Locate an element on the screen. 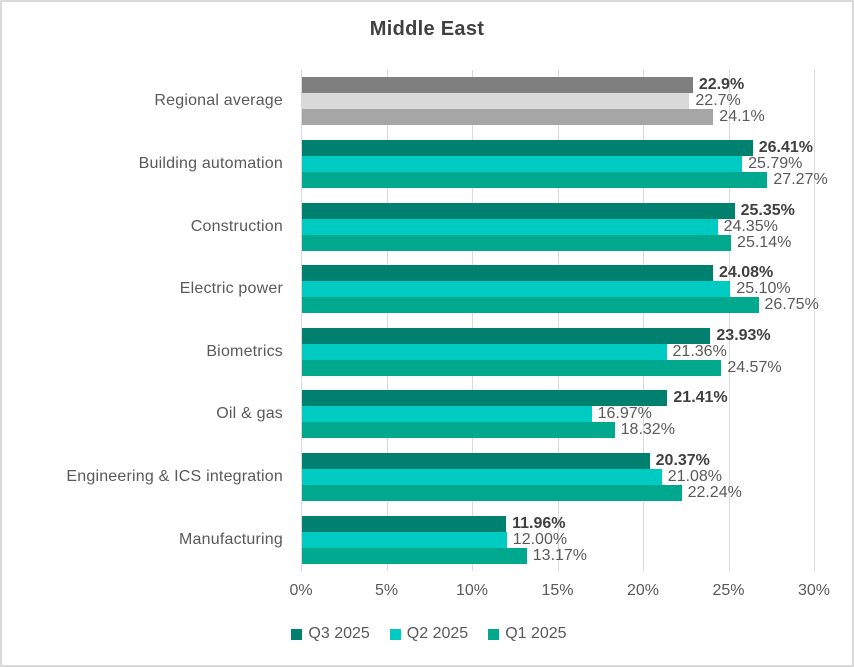  data-label: 27.27% is located at coordinates (800, 179).